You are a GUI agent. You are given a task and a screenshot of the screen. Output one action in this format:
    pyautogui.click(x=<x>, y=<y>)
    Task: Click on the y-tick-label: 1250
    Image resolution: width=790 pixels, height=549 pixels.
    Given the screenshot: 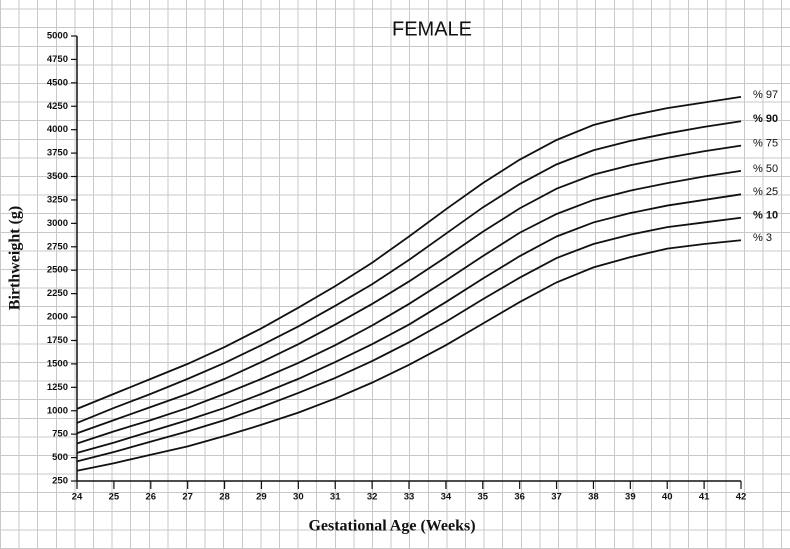 What is the action you would take?
    pyautogui.click(x=57, y=387)
    